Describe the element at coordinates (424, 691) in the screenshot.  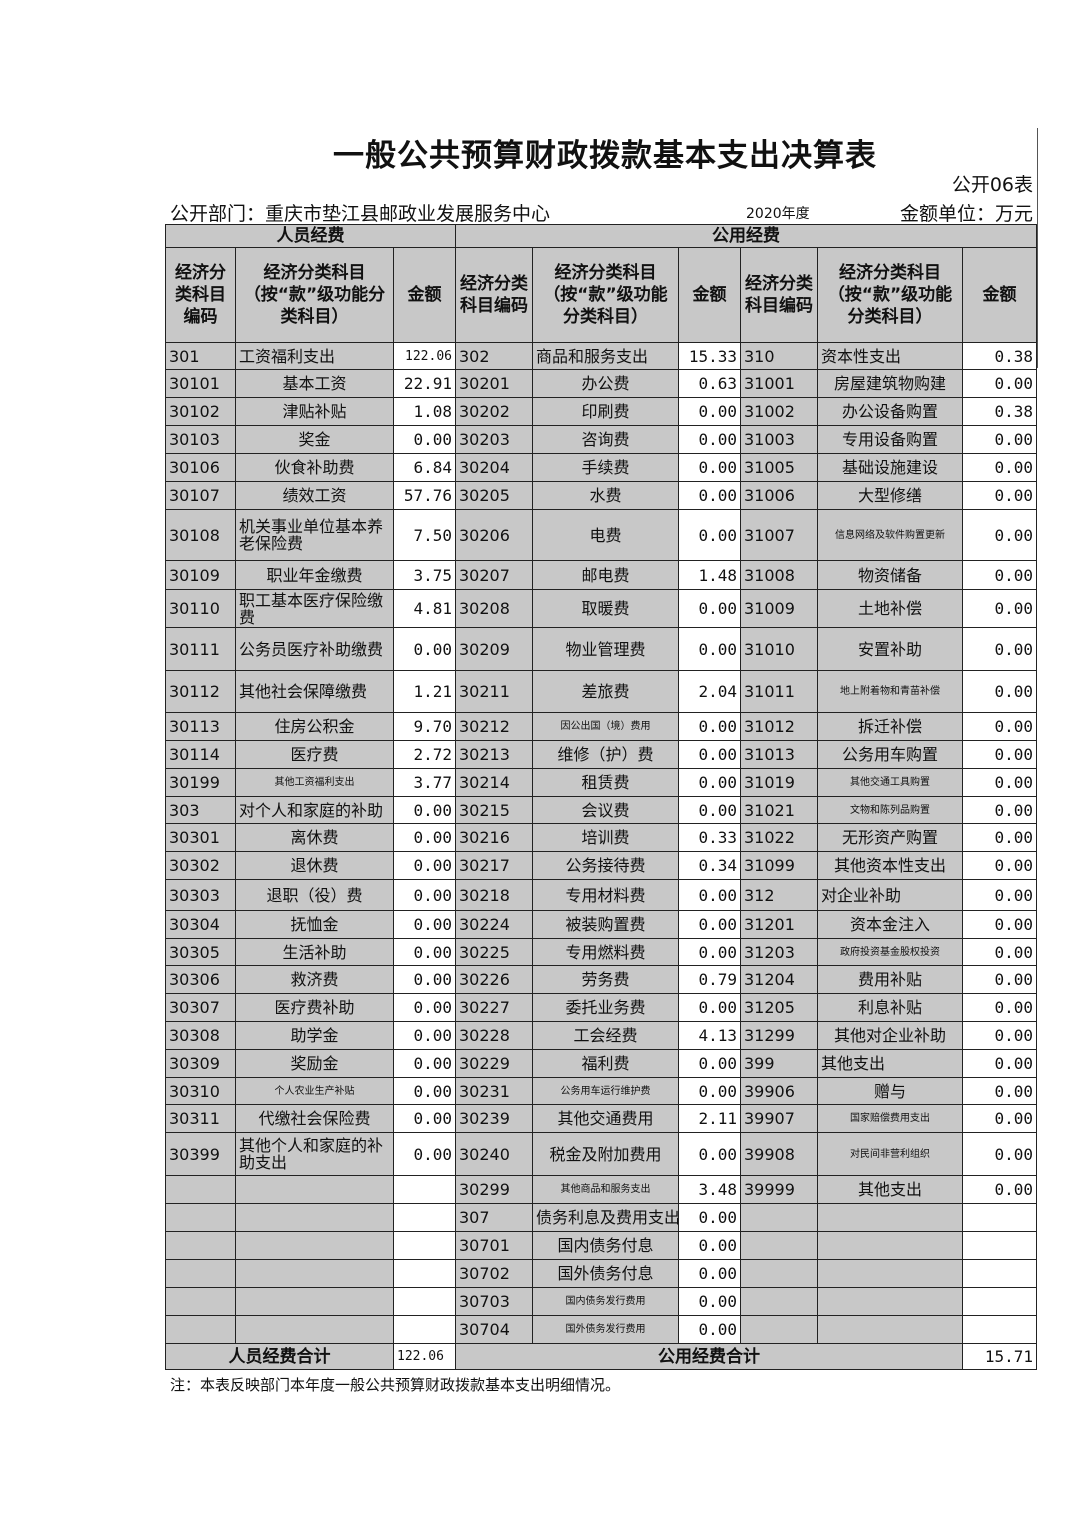
I see `cell-amount: 1.21` at that location.